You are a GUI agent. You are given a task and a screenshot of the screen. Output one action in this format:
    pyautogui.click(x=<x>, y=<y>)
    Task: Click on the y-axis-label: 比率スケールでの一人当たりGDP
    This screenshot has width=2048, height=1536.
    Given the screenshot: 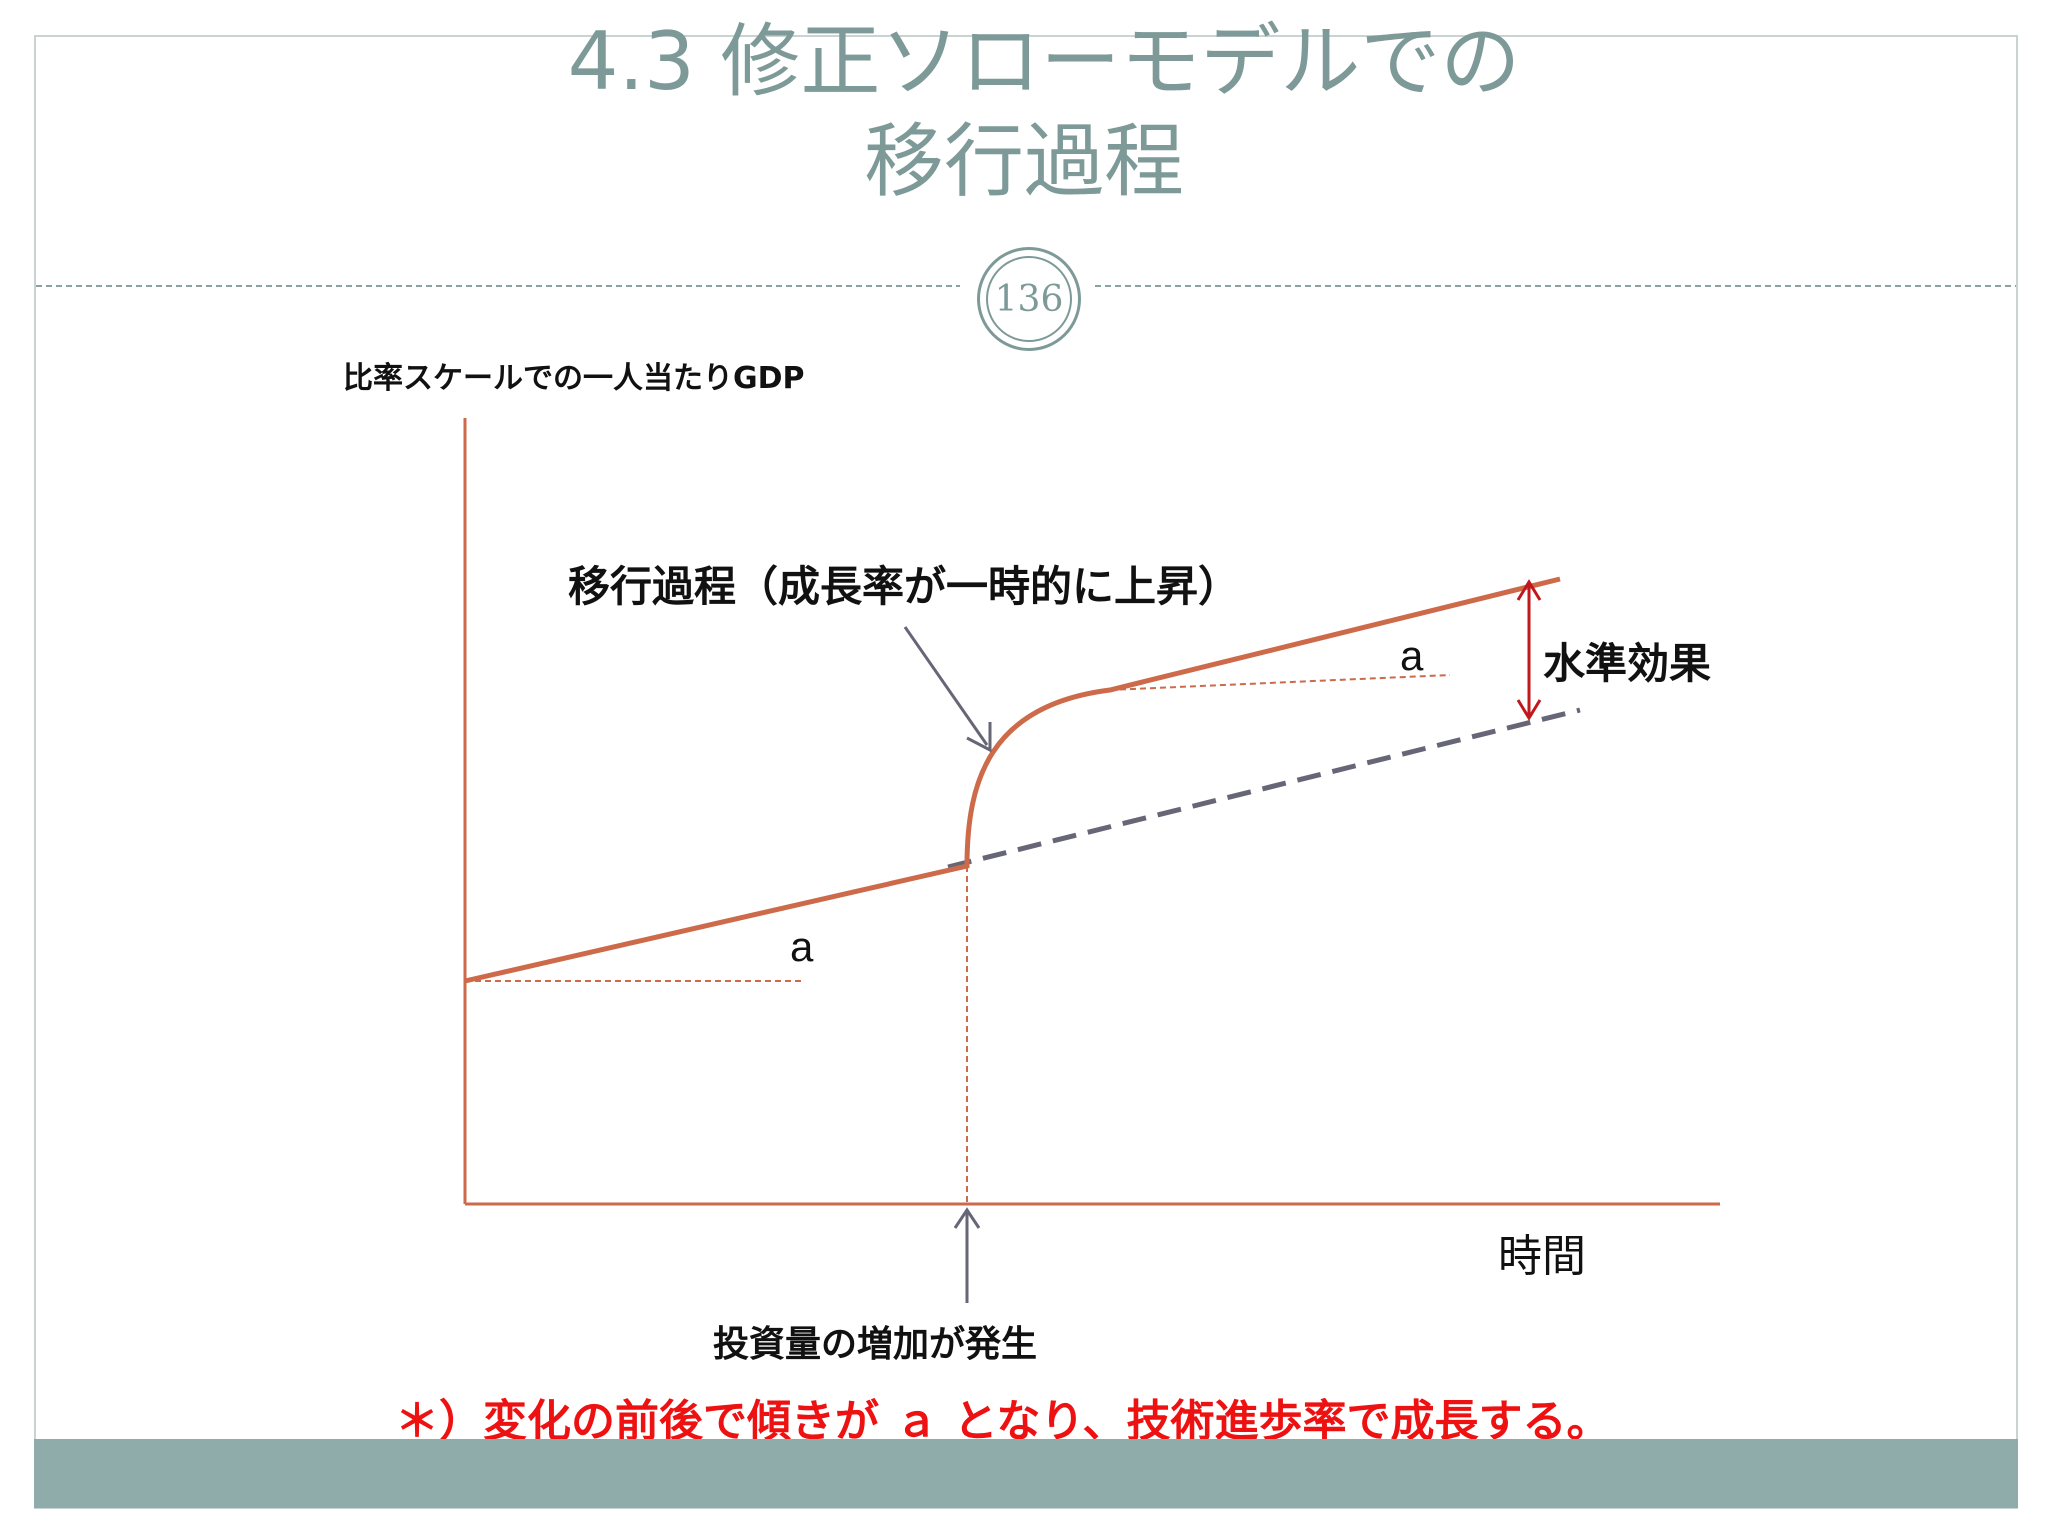 What is the action you would take?
    pyautogui.click(x=574, y=378)
    